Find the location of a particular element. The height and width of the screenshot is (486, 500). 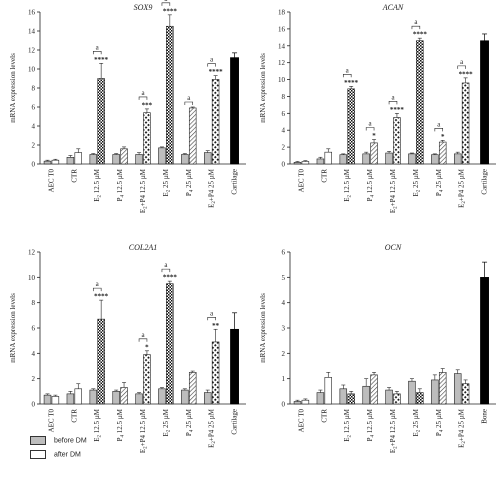

y-tick-label: 14 is located at coordinates (32, 32).